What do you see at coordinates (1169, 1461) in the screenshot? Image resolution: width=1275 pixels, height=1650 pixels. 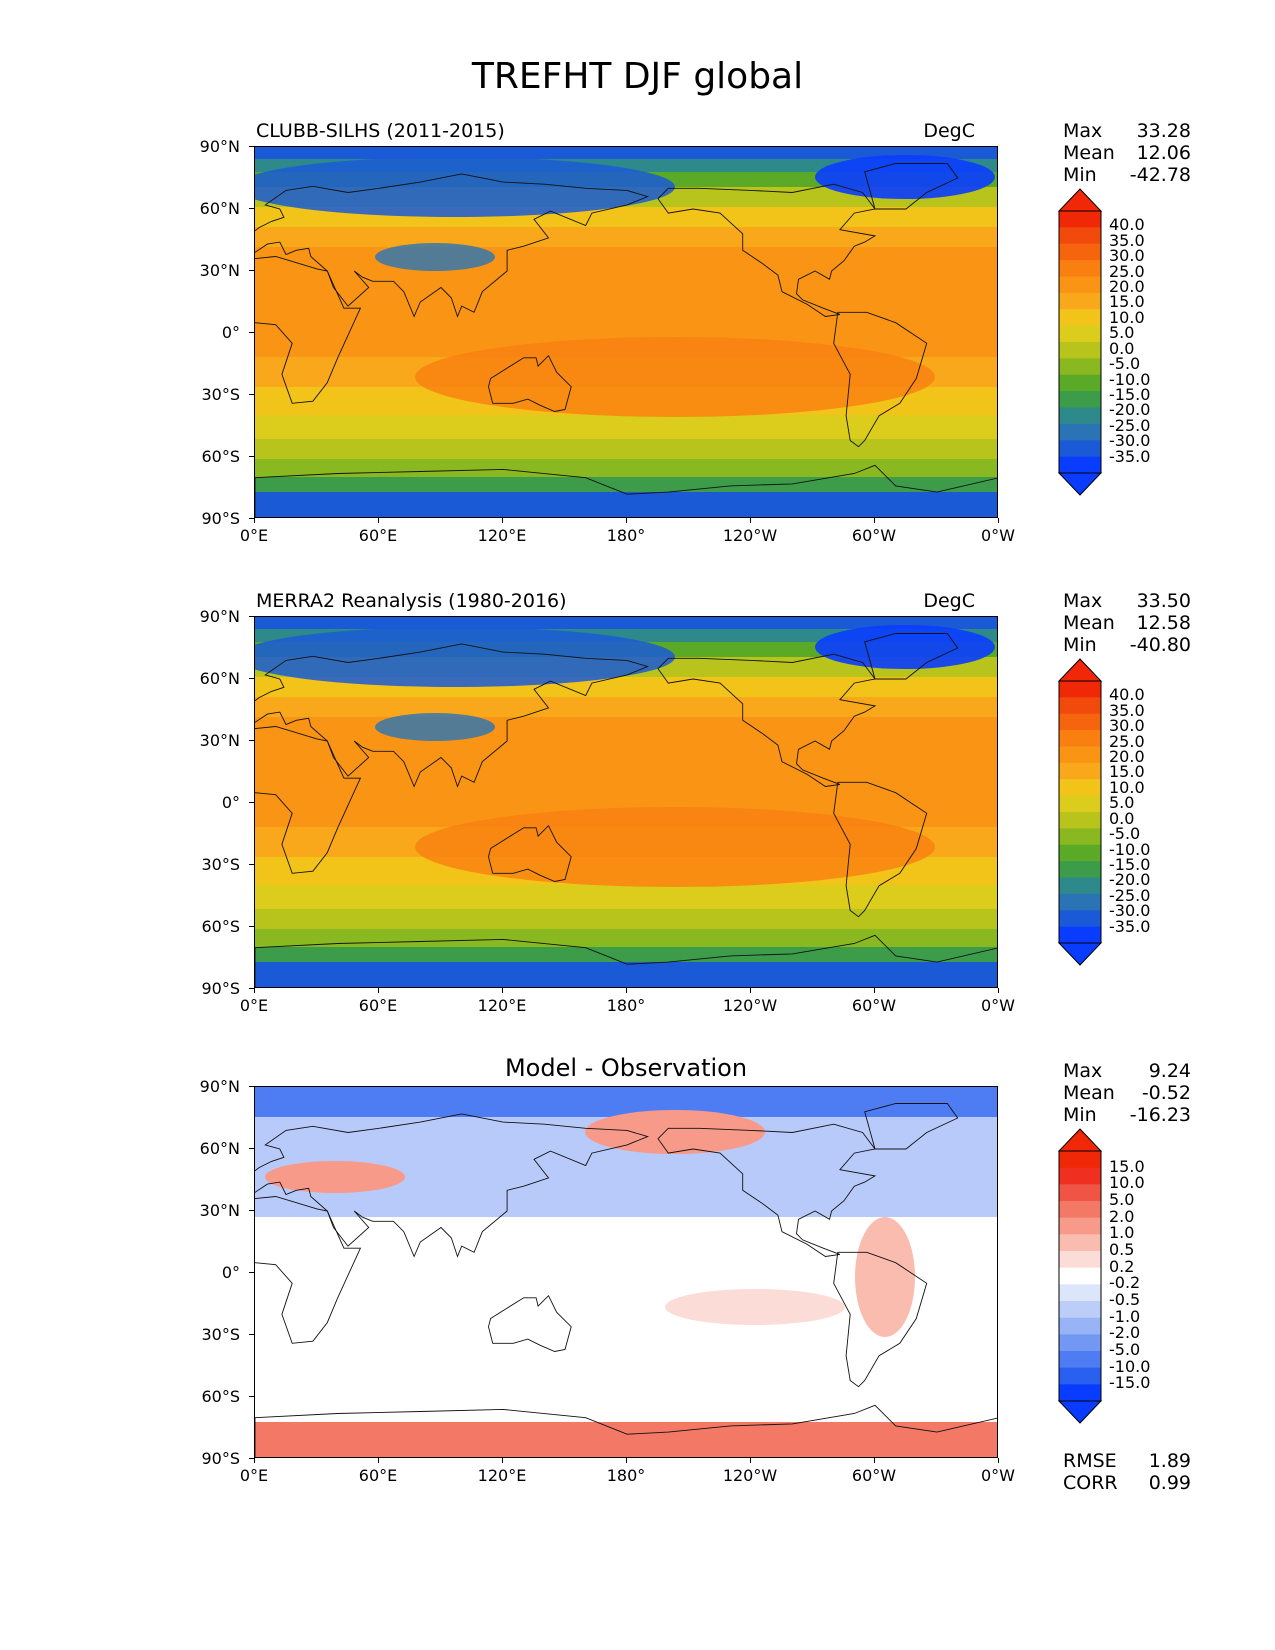 I see `rmse-value: 1.89` at bounding box center [1169, 1461].